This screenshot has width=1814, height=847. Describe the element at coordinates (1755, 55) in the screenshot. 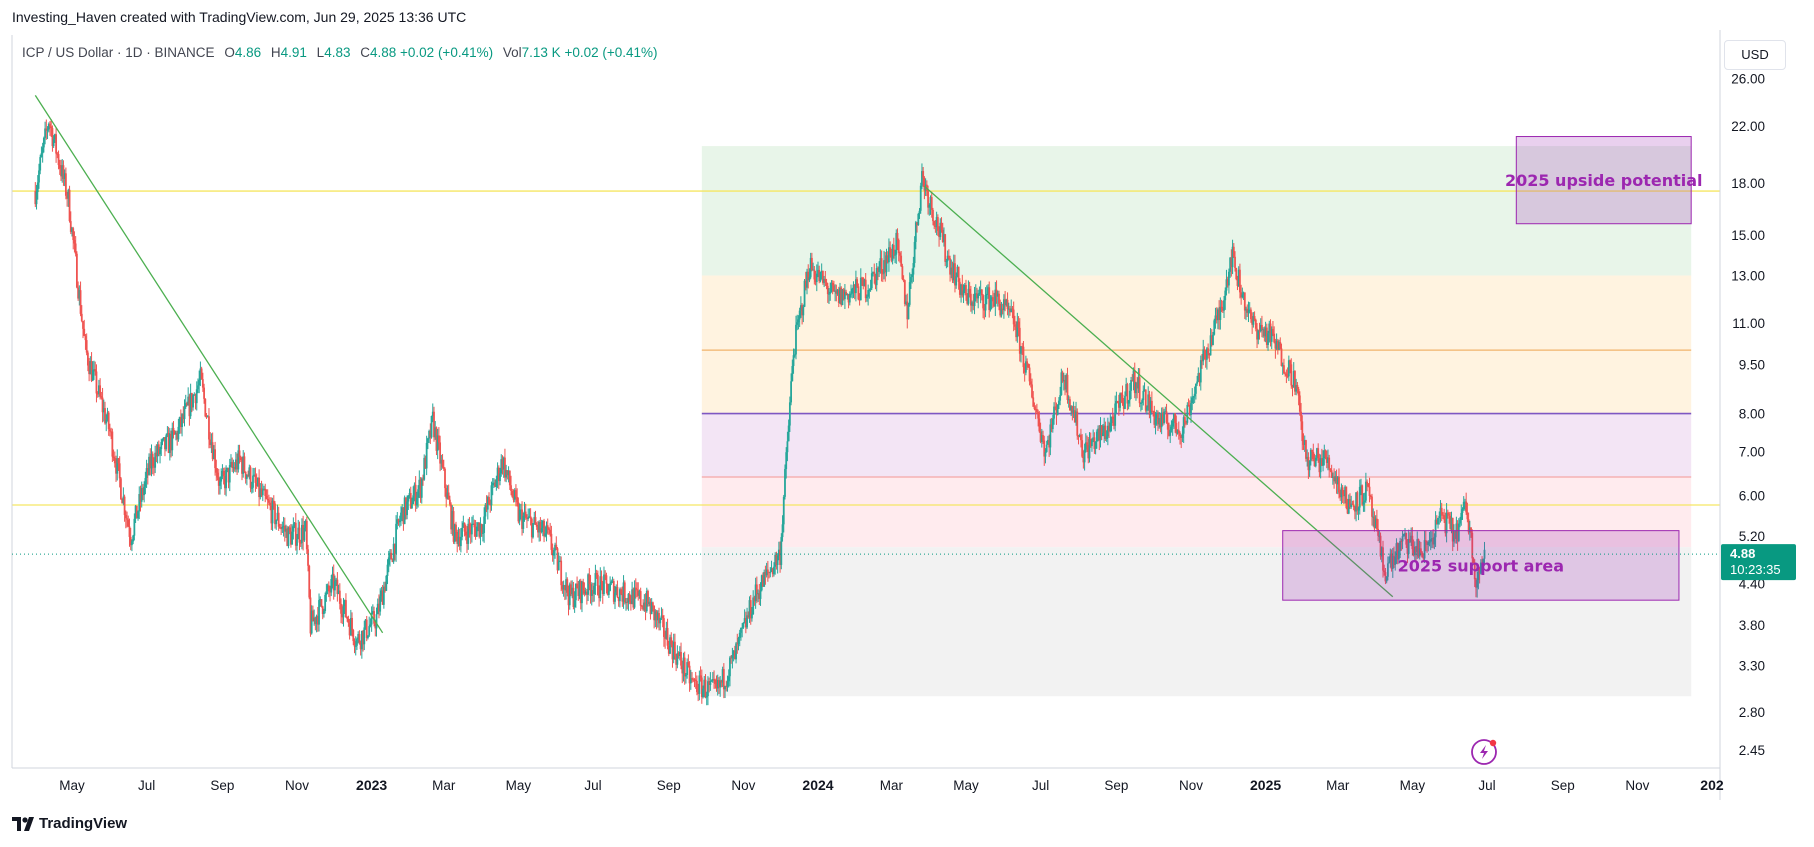

I see `currency-button: USD` at that location.